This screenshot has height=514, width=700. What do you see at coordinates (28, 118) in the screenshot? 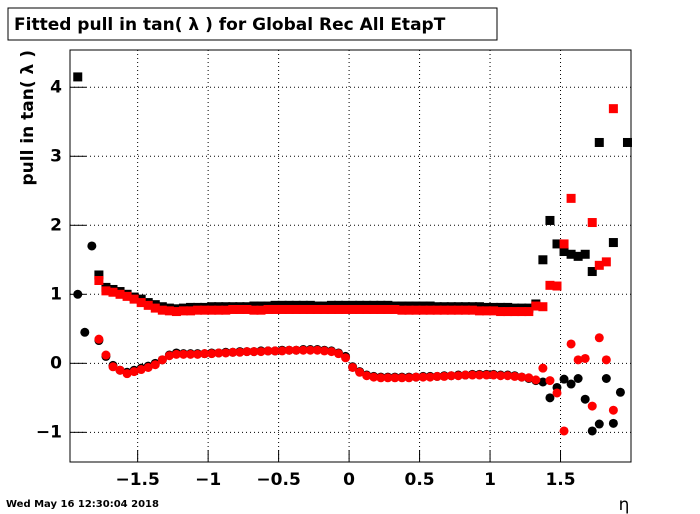
I see `y-axis-label: pull in tan( λ )` at bounding box center [28, 118].